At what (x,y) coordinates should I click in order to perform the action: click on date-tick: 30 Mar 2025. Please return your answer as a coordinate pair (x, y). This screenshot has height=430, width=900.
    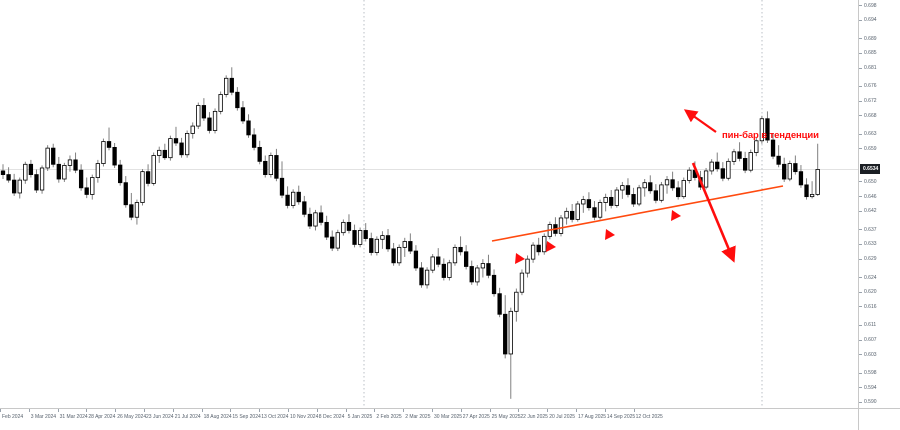
    Looking at the image, I should click on (447, 414).